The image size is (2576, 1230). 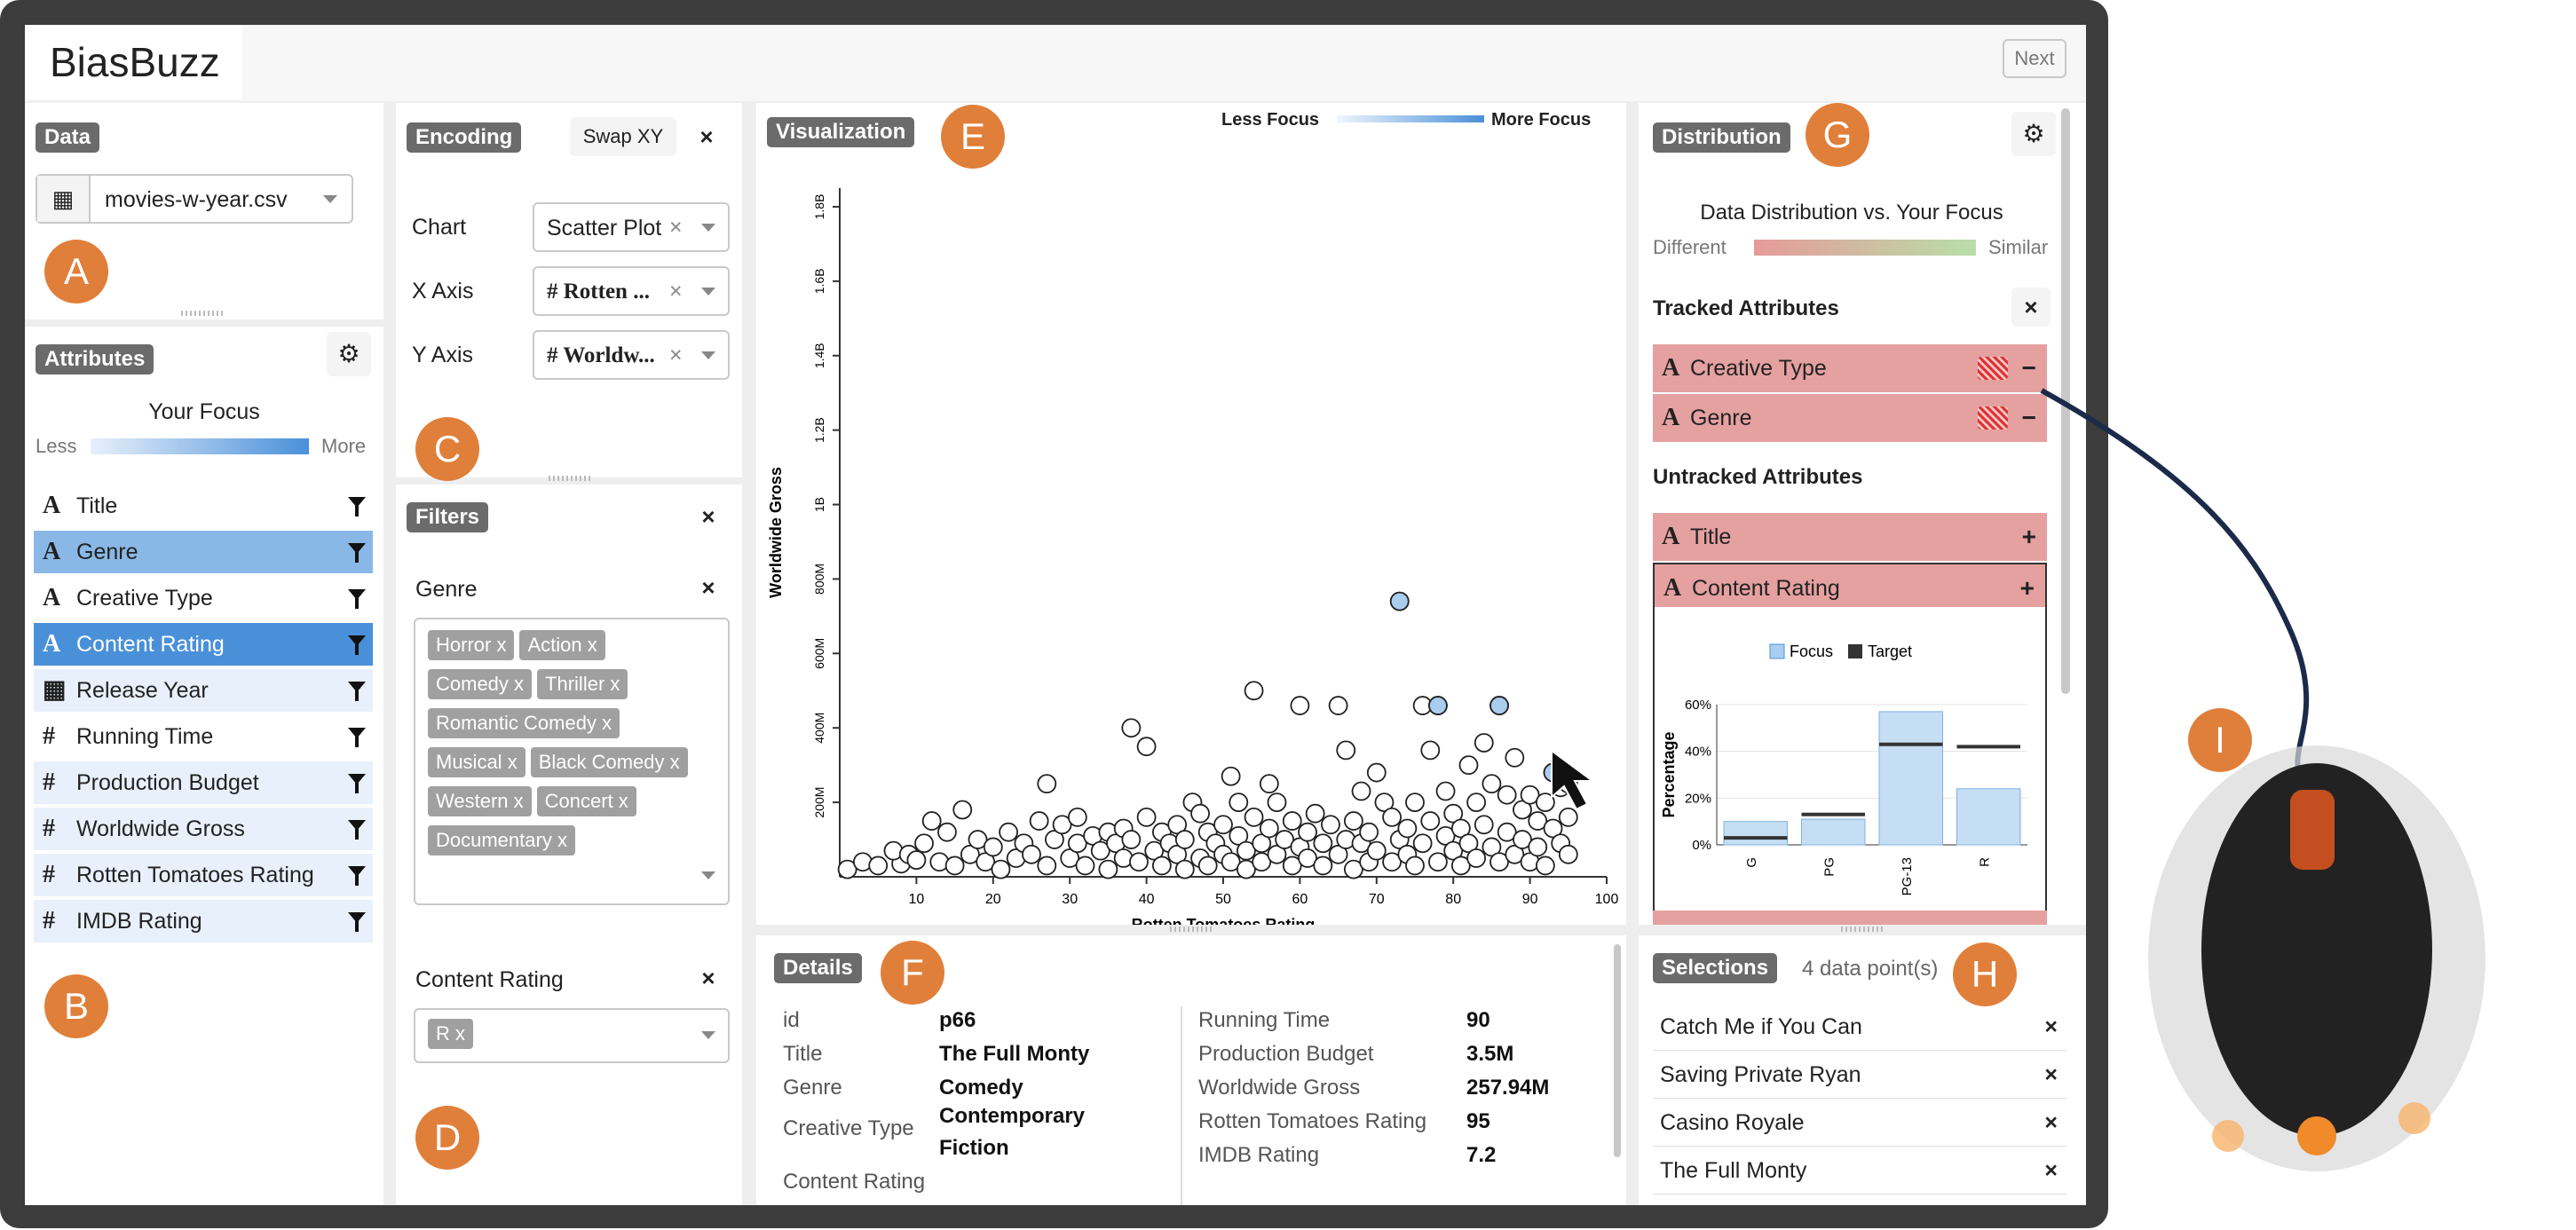 I want to click on attribute-item: # Rotten Tomatoes Rating, so click(x=203, y=875).